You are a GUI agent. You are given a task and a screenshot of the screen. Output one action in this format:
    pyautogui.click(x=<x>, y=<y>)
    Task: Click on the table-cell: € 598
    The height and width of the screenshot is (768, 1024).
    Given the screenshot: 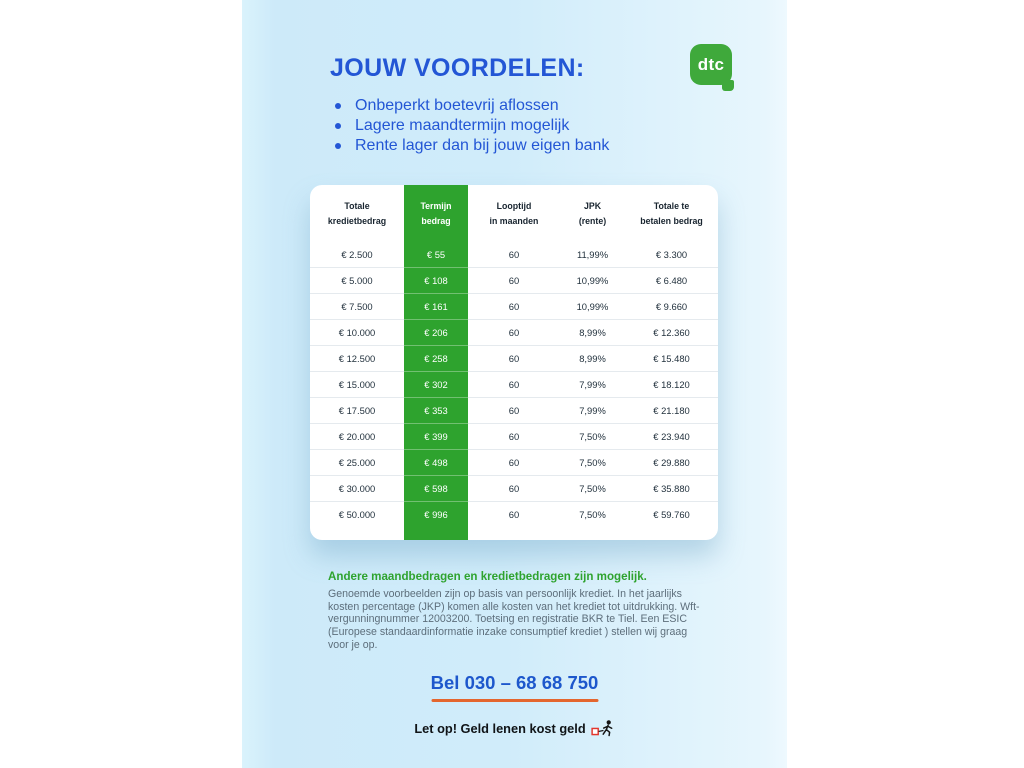 What is the action you would take?
    pyautogui.click(x=436, y=488)
    